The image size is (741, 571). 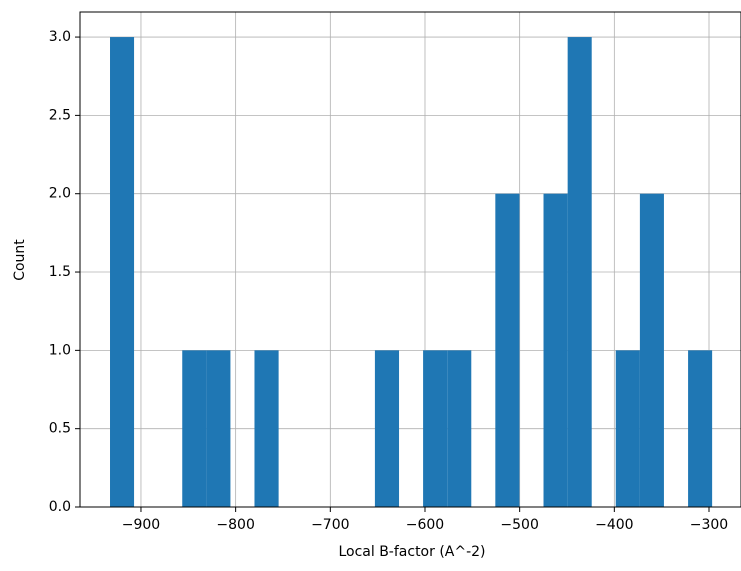 What do you see at coordinates (330, 525) in the screenshot?
I see `x-tick-label: −700` at bounding box center [330, 525].